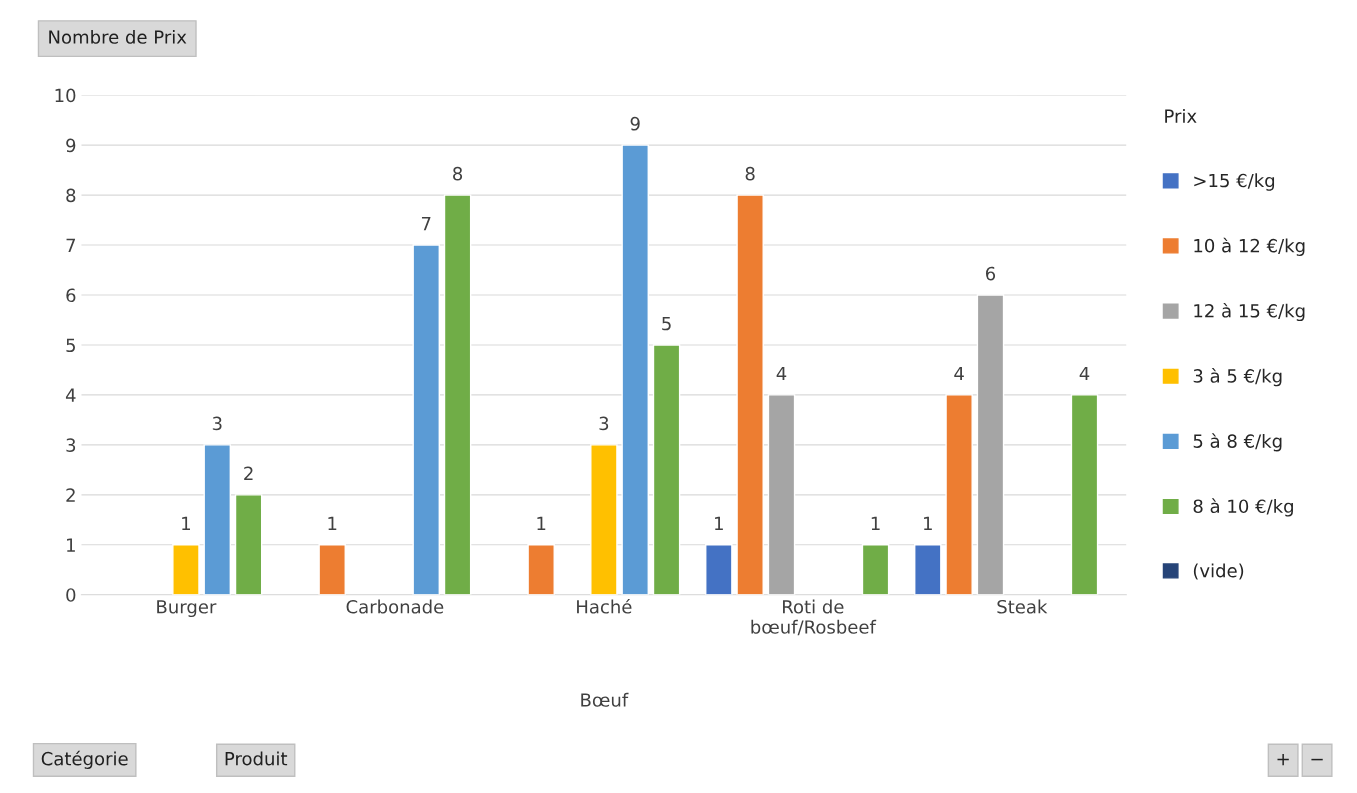  What do you see at coordinates (635, 123) in the screenshot?
I see `data-label: 9` at bounding box center [635, 123].